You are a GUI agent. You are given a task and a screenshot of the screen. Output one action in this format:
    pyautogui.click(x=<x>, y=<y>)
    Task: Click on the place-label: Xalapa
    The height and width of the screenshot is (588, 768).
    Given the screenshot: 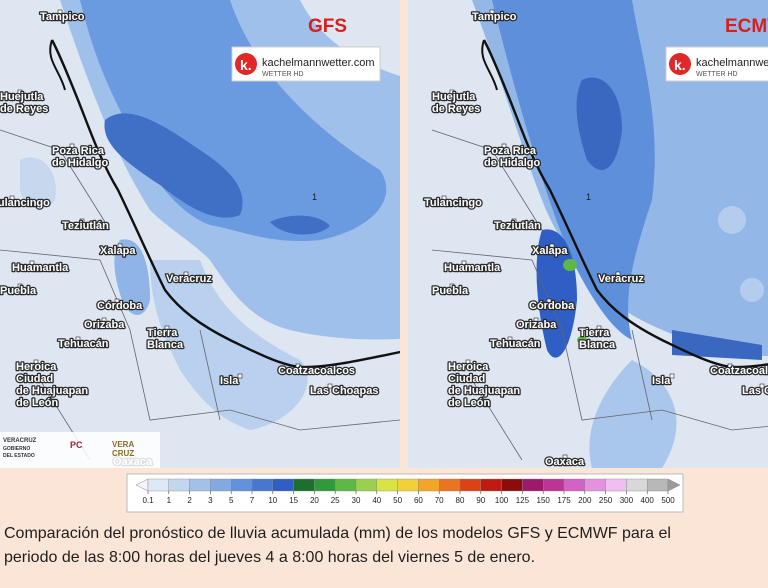 What is the action you would take?
    pyautogui.click(x=118, y=251)
    